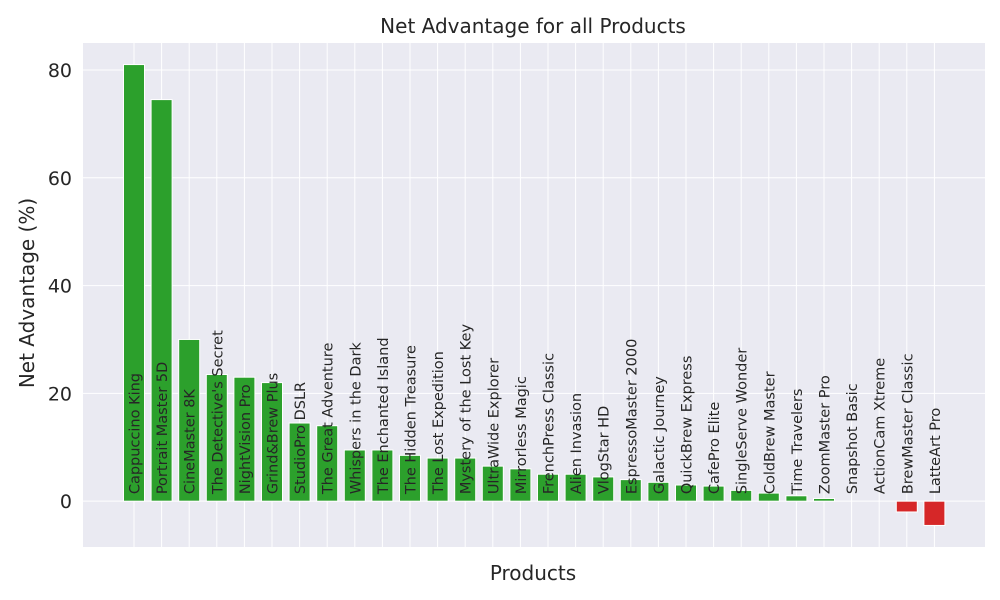  Describe the element at coordinates (274, 433) in the screenshot. I see `bar-label: Grind&Brew Plus` at that location.